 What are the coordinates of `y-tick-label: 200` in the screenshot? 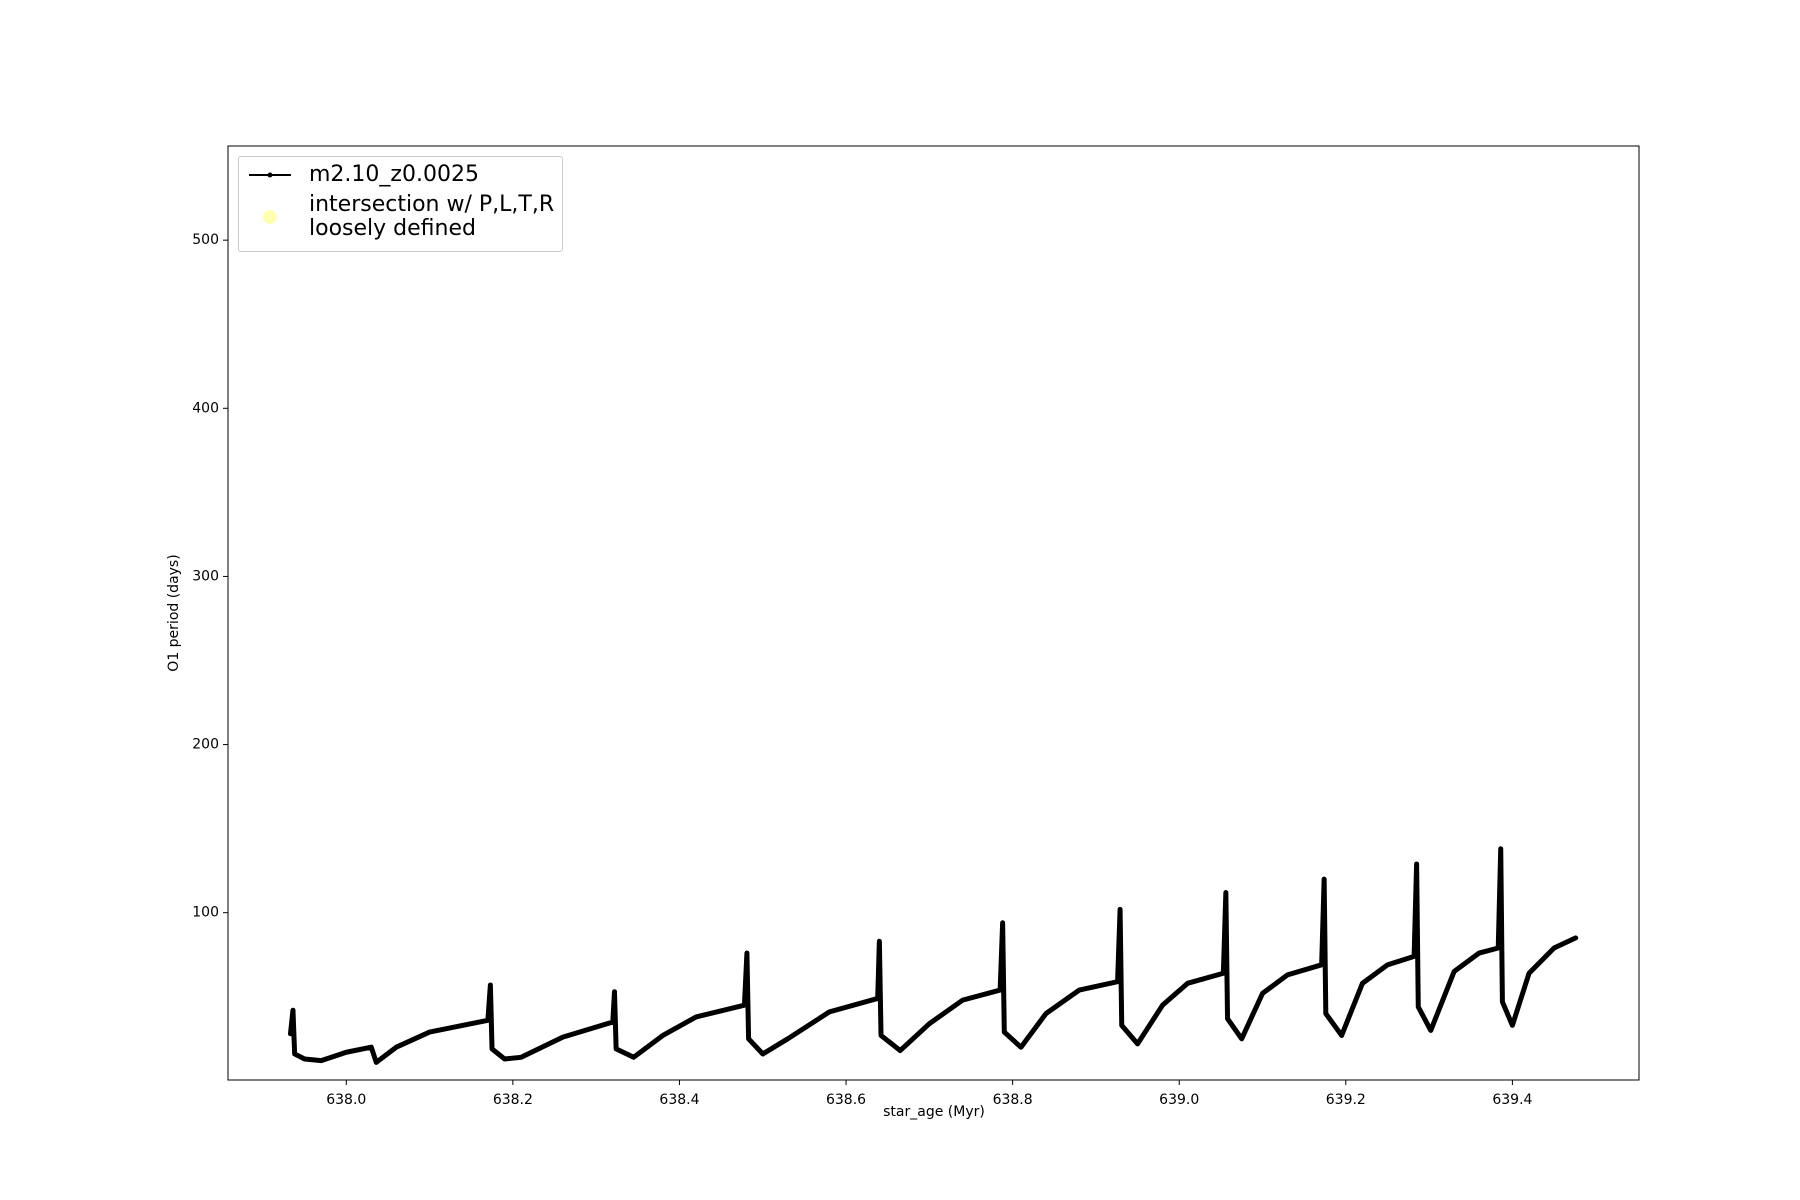 It's located at (205, 745).